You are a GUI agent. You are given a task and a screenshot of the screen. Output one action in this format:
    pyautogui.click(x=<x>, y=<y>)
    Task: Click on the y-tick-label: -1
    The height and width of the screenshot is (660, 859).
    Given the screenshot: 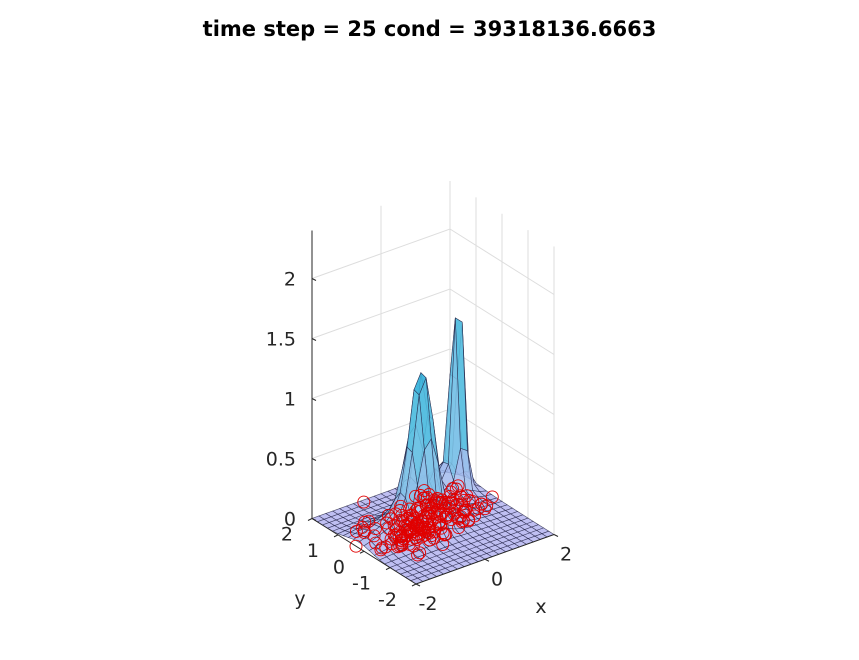 What is the action you would take?
    pyautogui.click(x=361, y=584)
    